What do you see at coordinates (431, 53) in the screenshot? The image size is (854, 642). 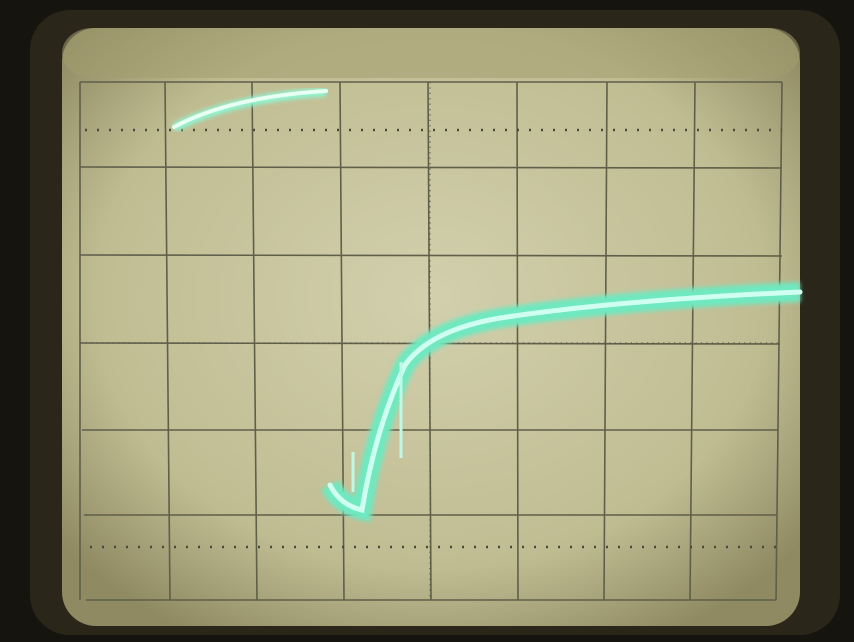 I see `screen-top-shade` at bounding box center [431, 53].